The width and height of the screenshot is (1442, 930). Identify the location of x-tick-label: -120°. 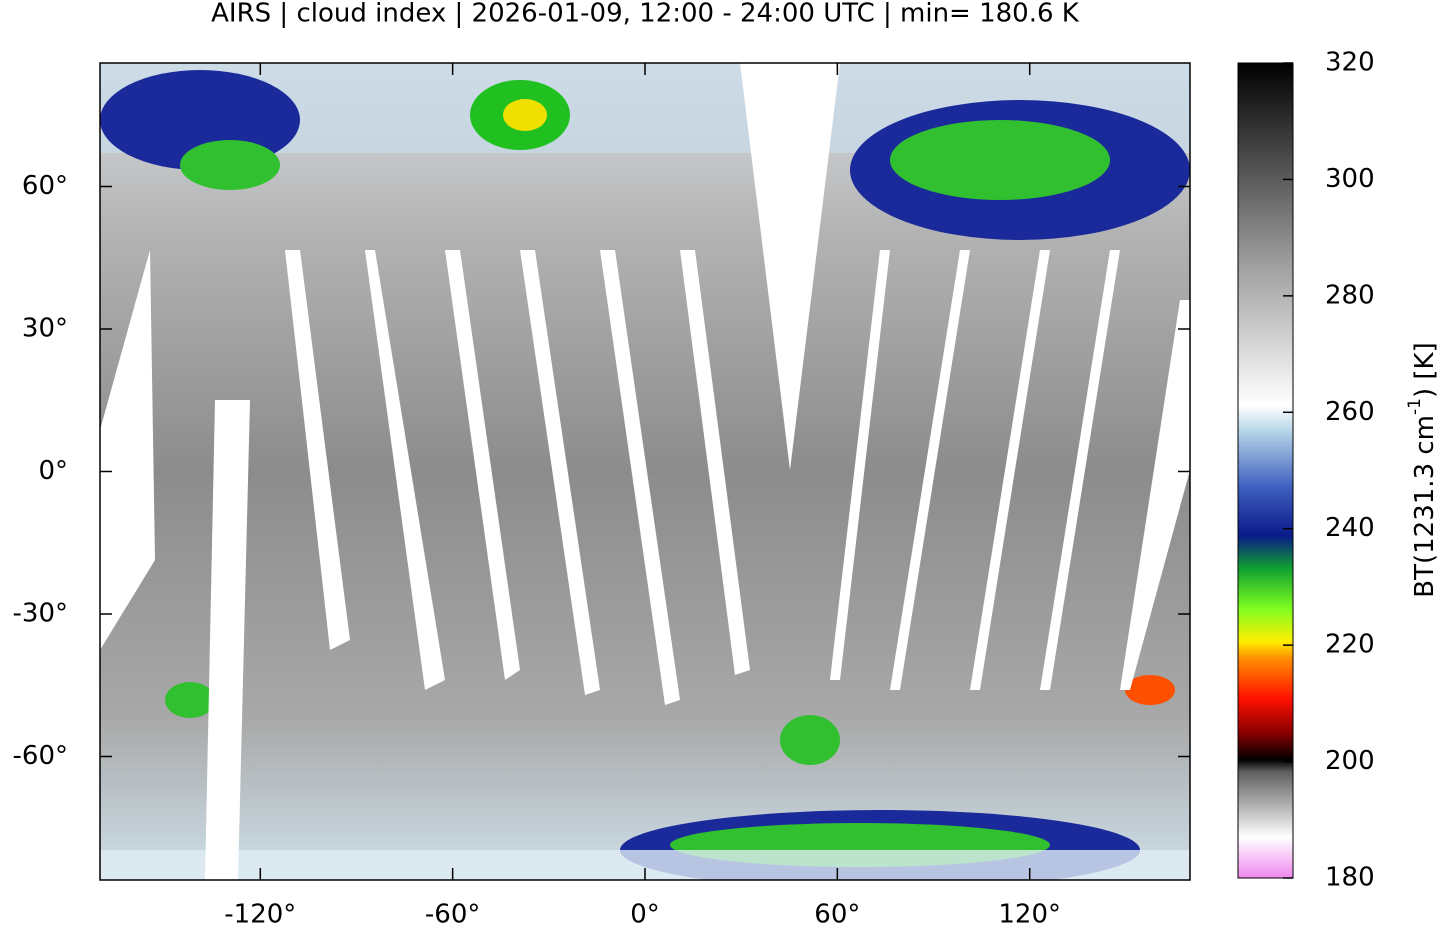
(260, 915).